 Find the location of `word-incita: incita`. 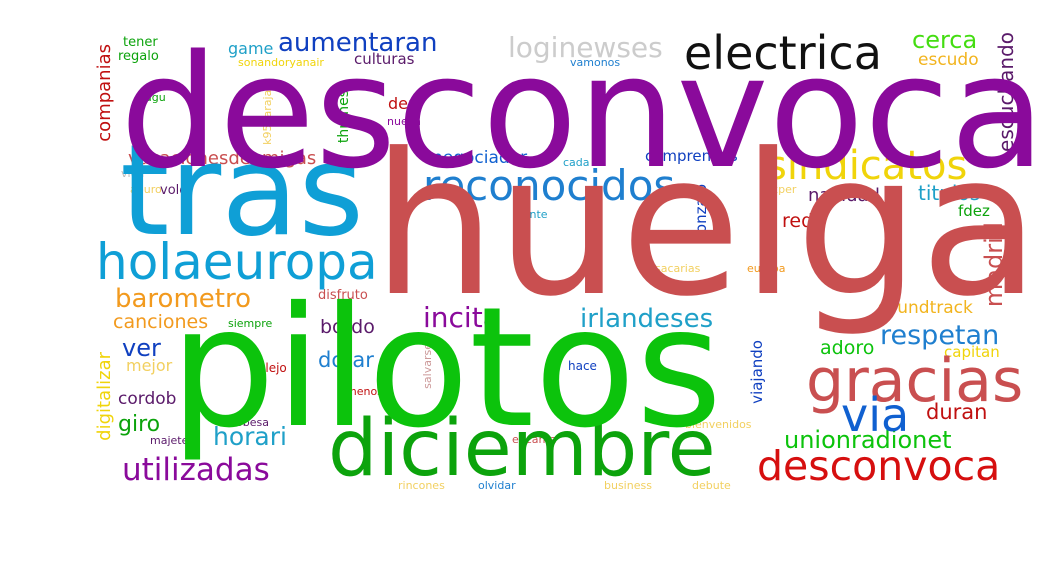

word-incita: incita is located at coordinates (461, 317).